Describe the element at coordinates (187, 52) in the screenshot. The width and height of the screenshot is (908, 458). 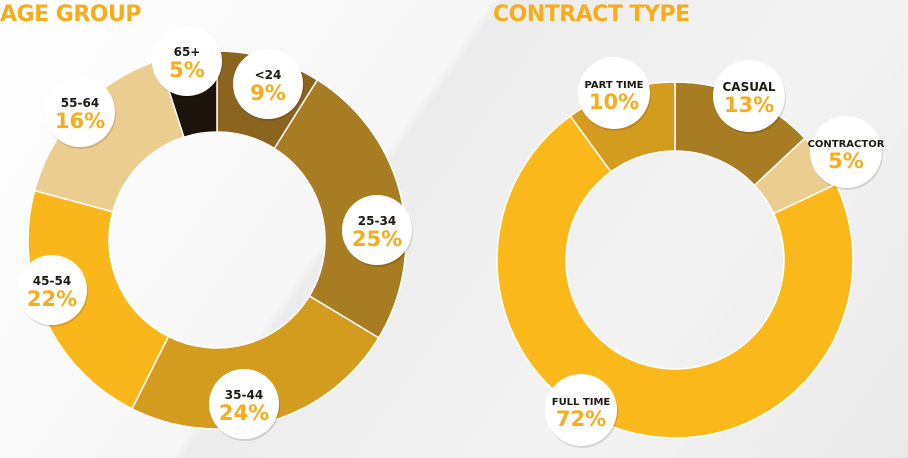
I see `category-label: 65+` at that location.